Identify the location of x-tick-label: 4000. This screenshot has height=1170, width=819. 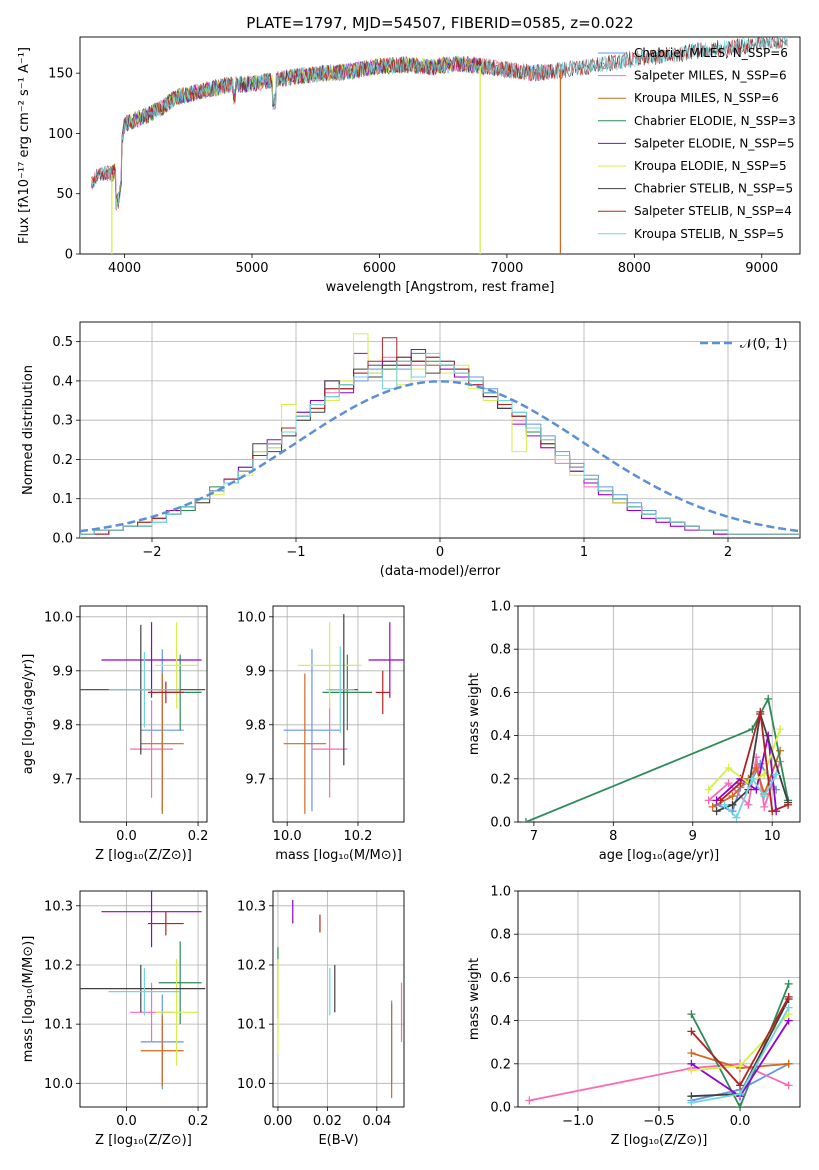
(124, 268).